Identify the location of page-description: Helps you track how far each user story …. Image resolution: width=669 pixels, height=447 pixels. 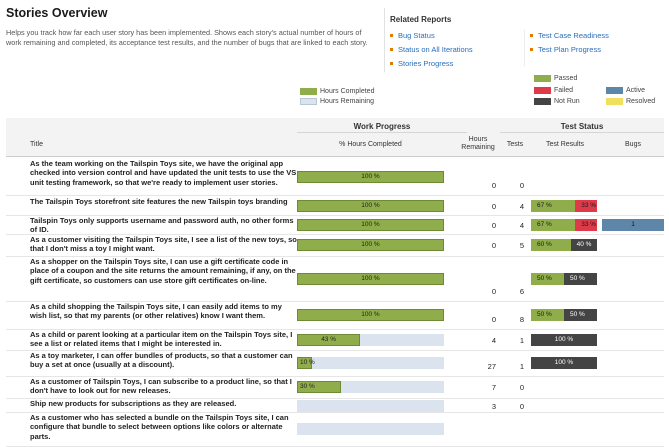
(187, 37).